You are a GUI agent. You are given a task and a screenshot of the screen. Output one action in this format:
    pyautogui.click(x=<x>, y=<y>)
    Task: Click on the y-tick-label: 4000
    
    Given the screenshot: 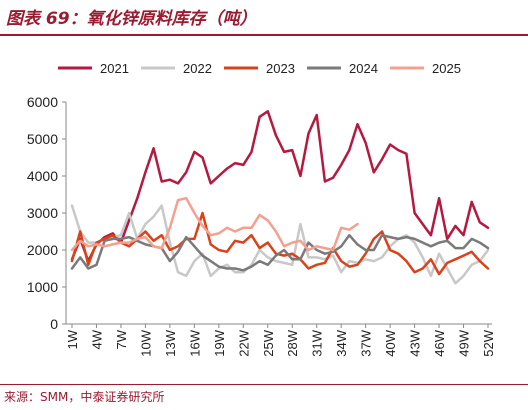 What is the action you would take?
    pyautogui.click(x=42, y=176)
    